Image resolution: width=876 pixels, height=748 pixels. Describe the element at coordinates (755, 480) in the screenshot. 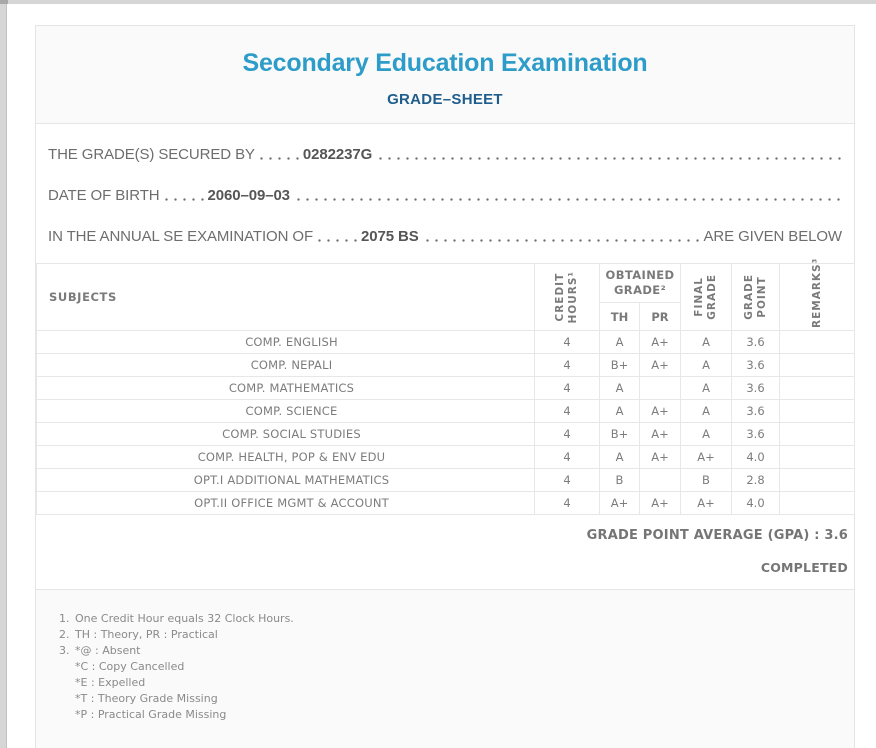

I see `cell-point: 2.8` at that location.